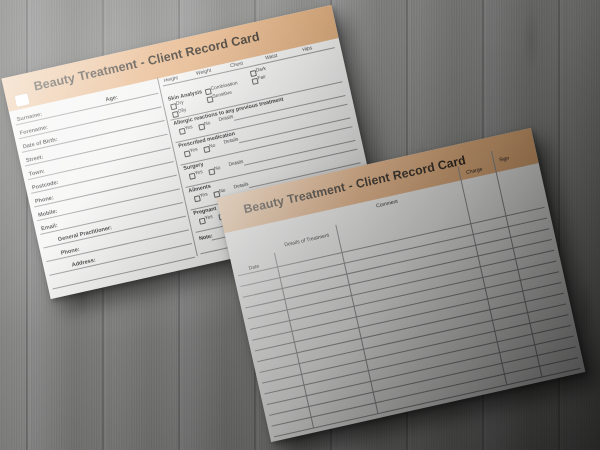 The width and height of the screenshot is (600, 450). I want to click on column-header-details: Details of Treatment, so click(306, 240).